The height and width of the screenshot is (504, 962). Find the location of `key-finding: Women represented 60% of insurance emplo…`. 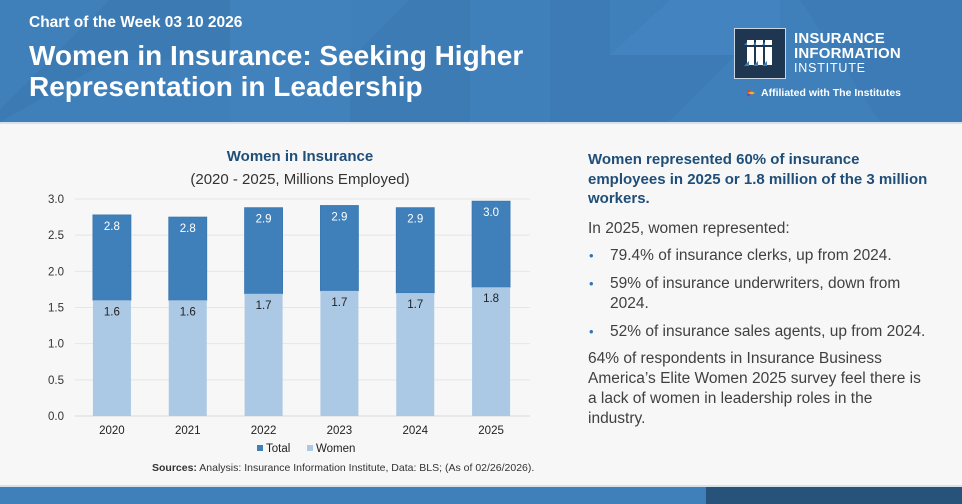

key-finding: Women represented 60% of insurance emplo… is located at coordinates (758, 179).